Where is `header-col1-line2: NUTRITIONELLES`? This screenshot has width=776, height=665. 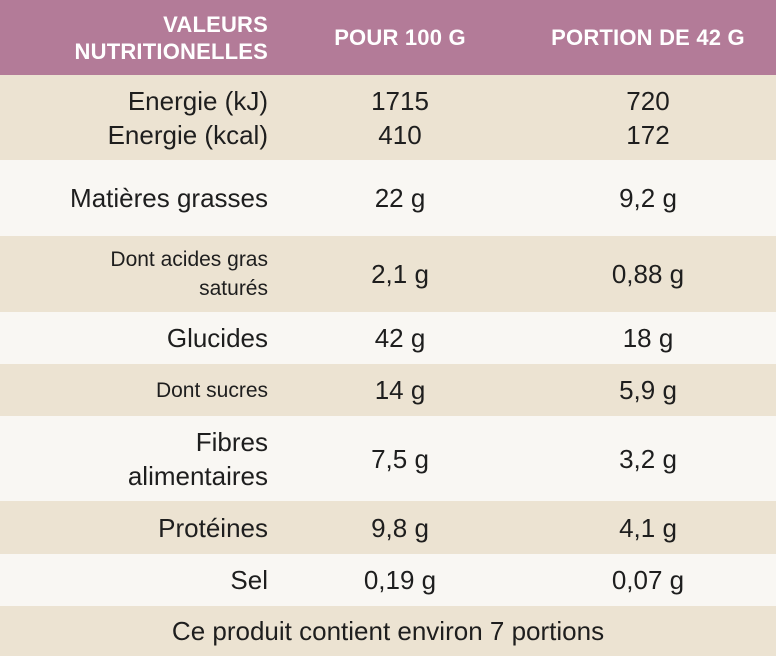
header-col1-line2: NUTRITIONELLES is located at coordinates (171, 51).